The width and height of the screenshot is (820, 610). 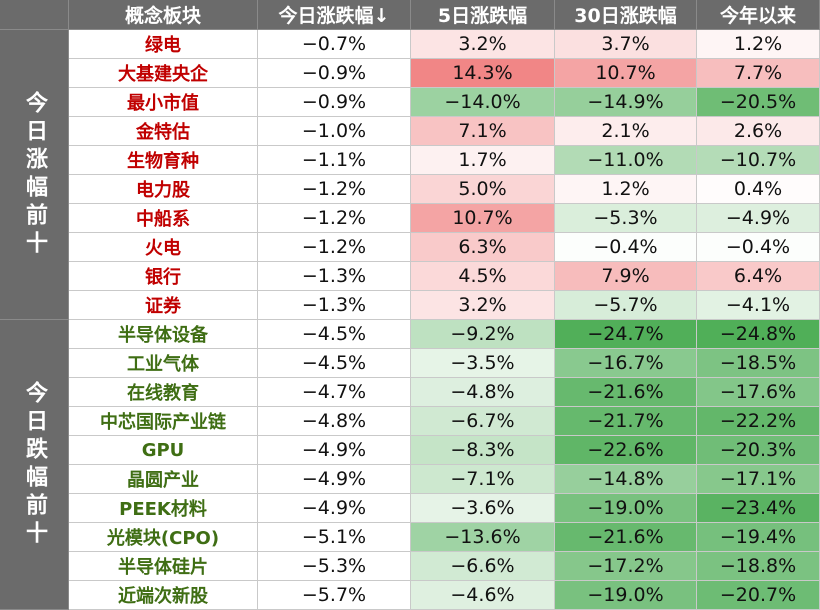 What do you see at coordinates (626, 73) in the screenshot?
I see `30d-change: 10.7%` at bounding box center [626, 73].